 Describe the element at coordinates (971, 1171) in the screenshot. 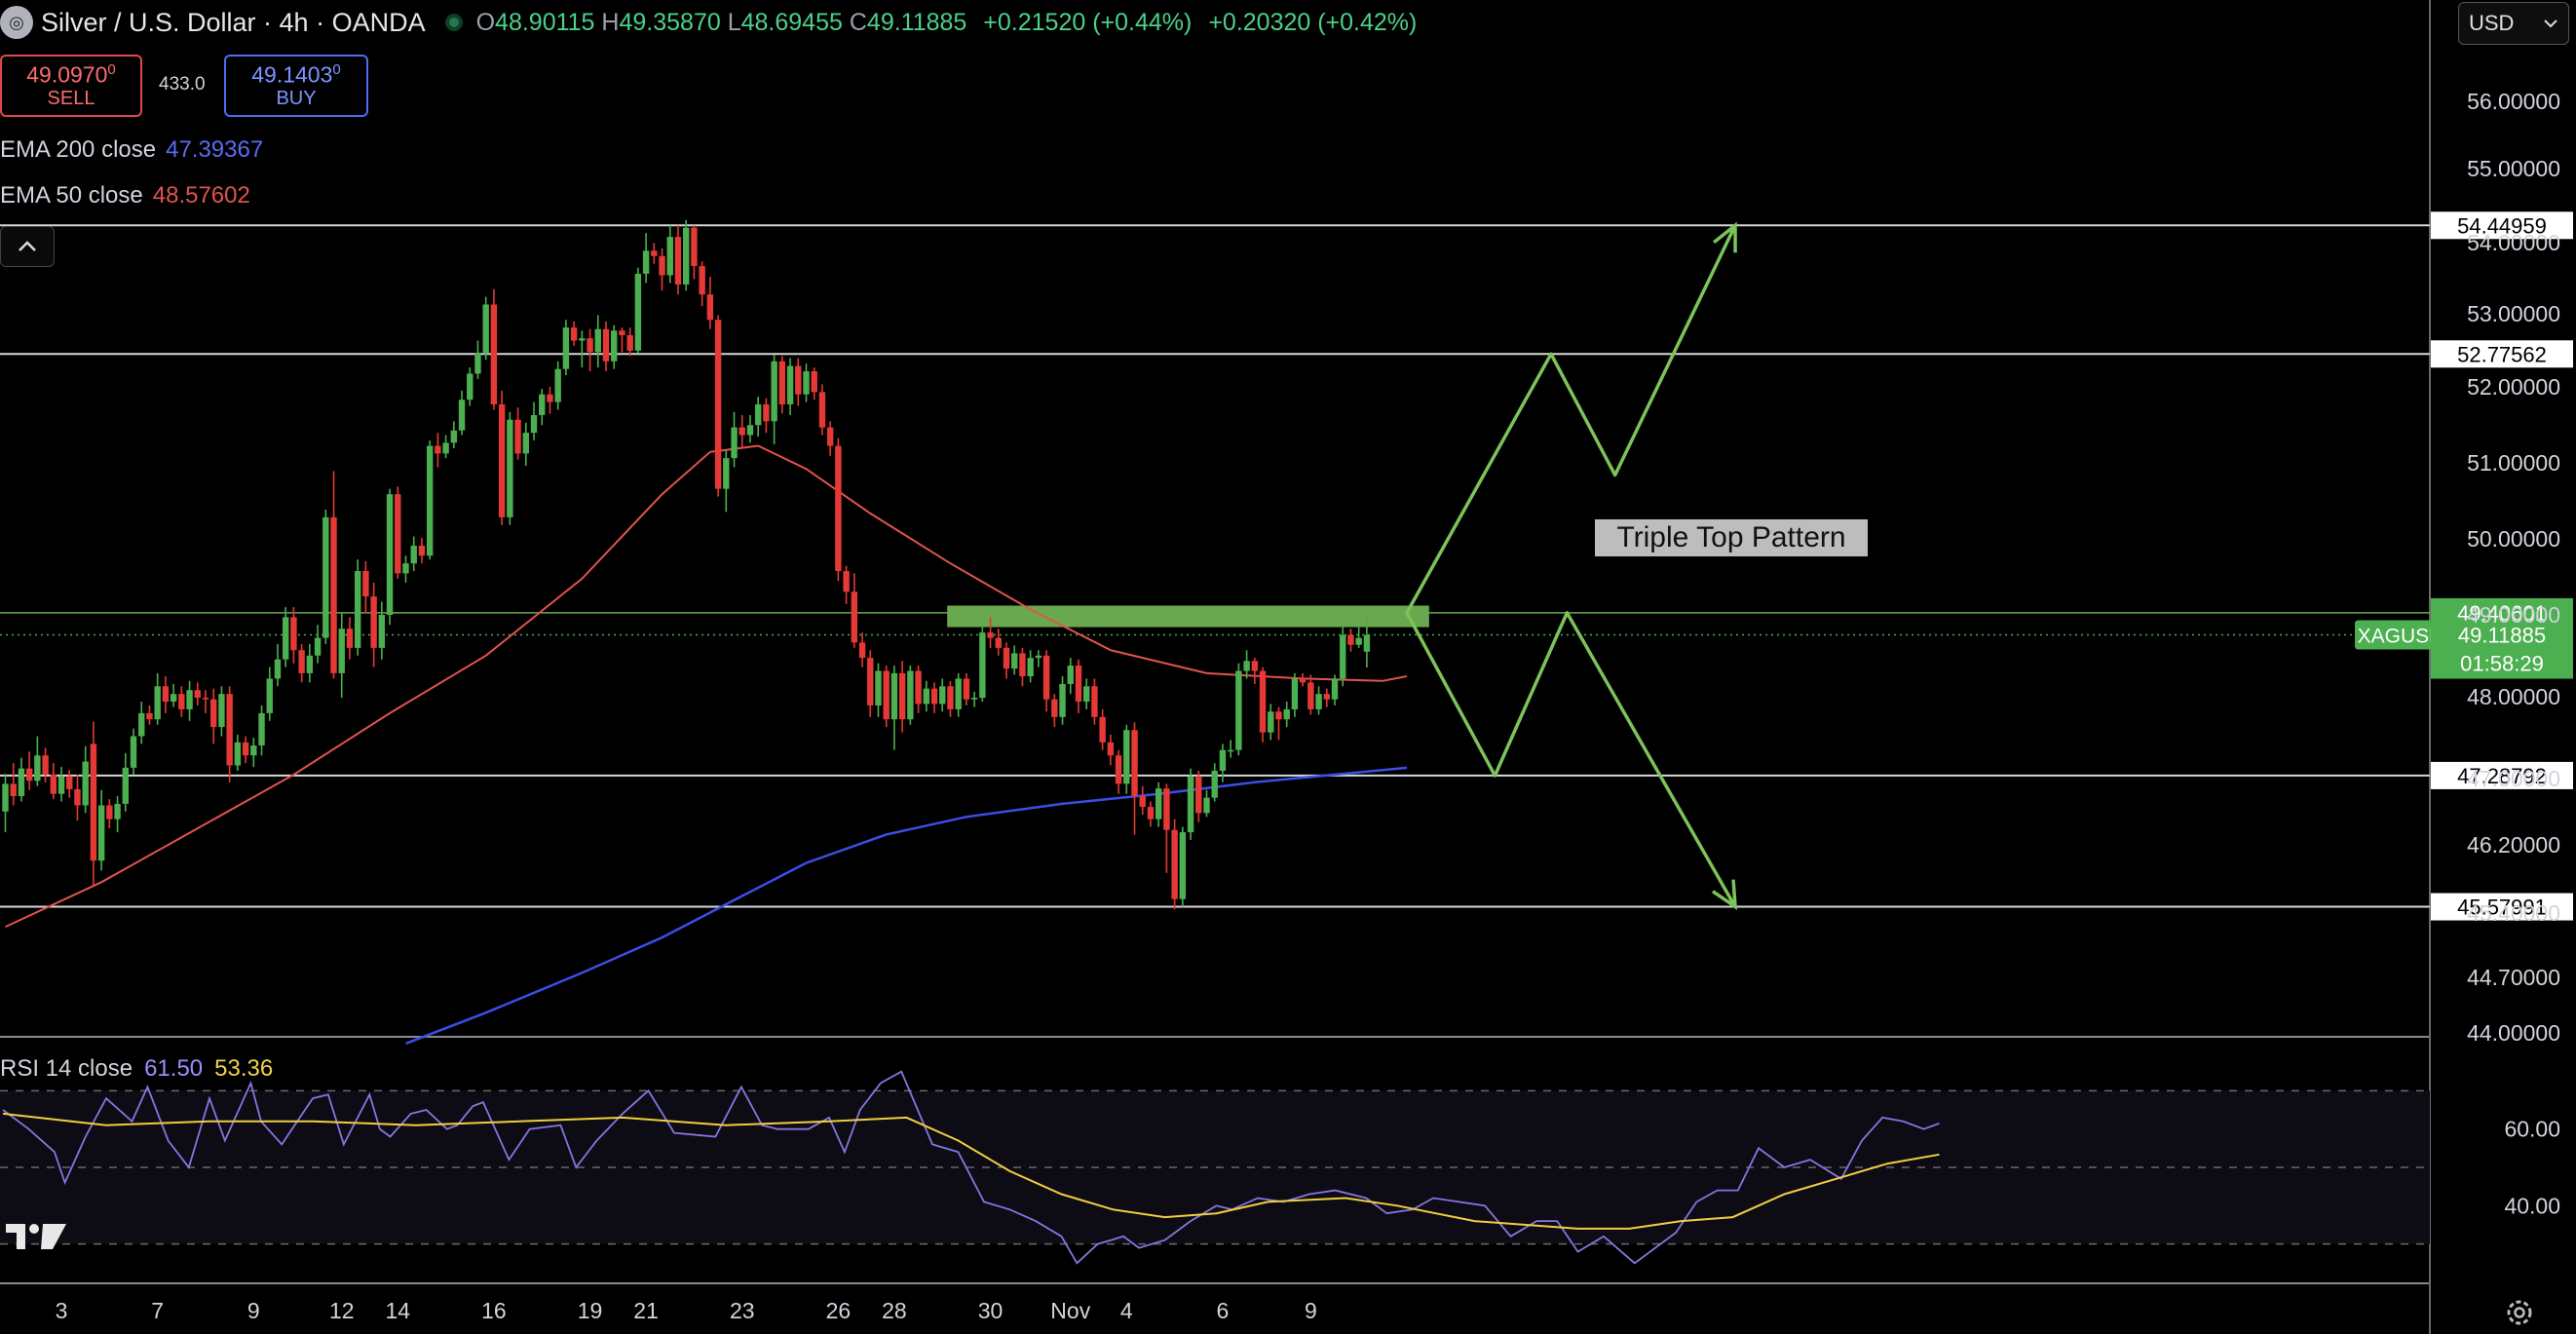

I see `rsi-ma-line` at that location.